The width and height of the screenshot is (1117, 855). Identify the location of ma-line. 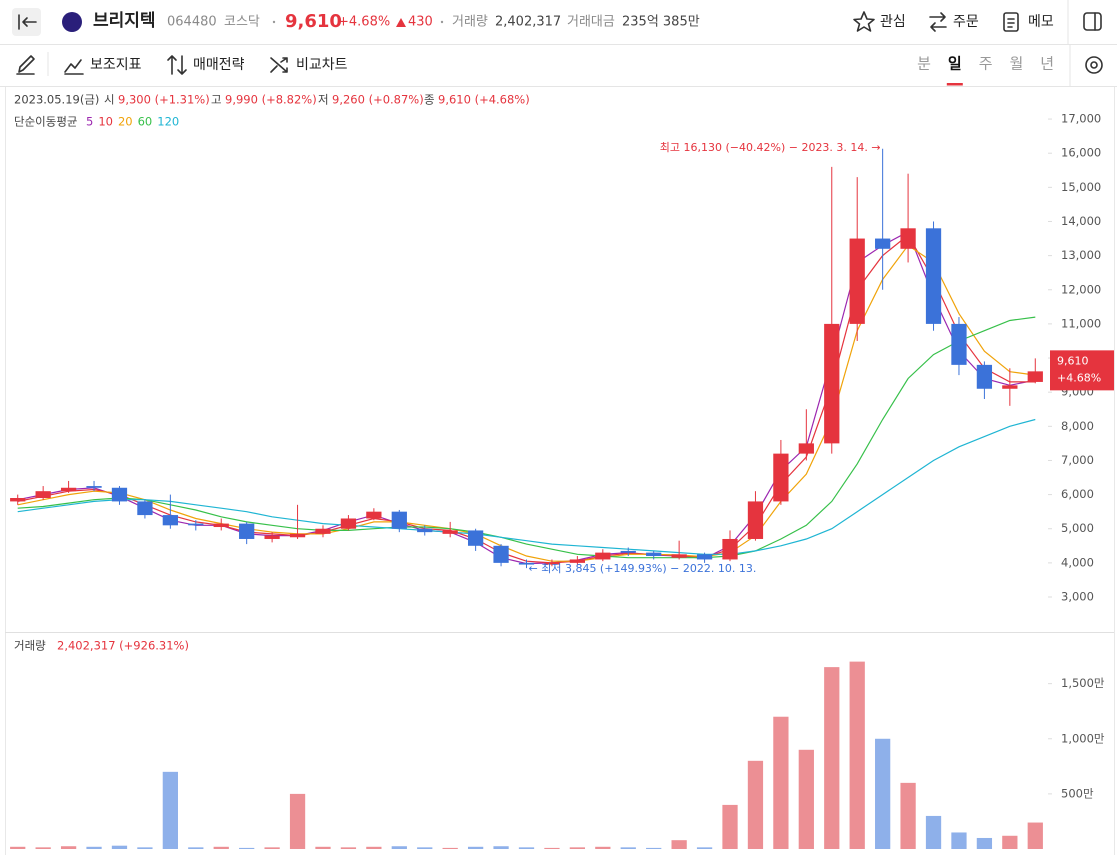
(526, 486).